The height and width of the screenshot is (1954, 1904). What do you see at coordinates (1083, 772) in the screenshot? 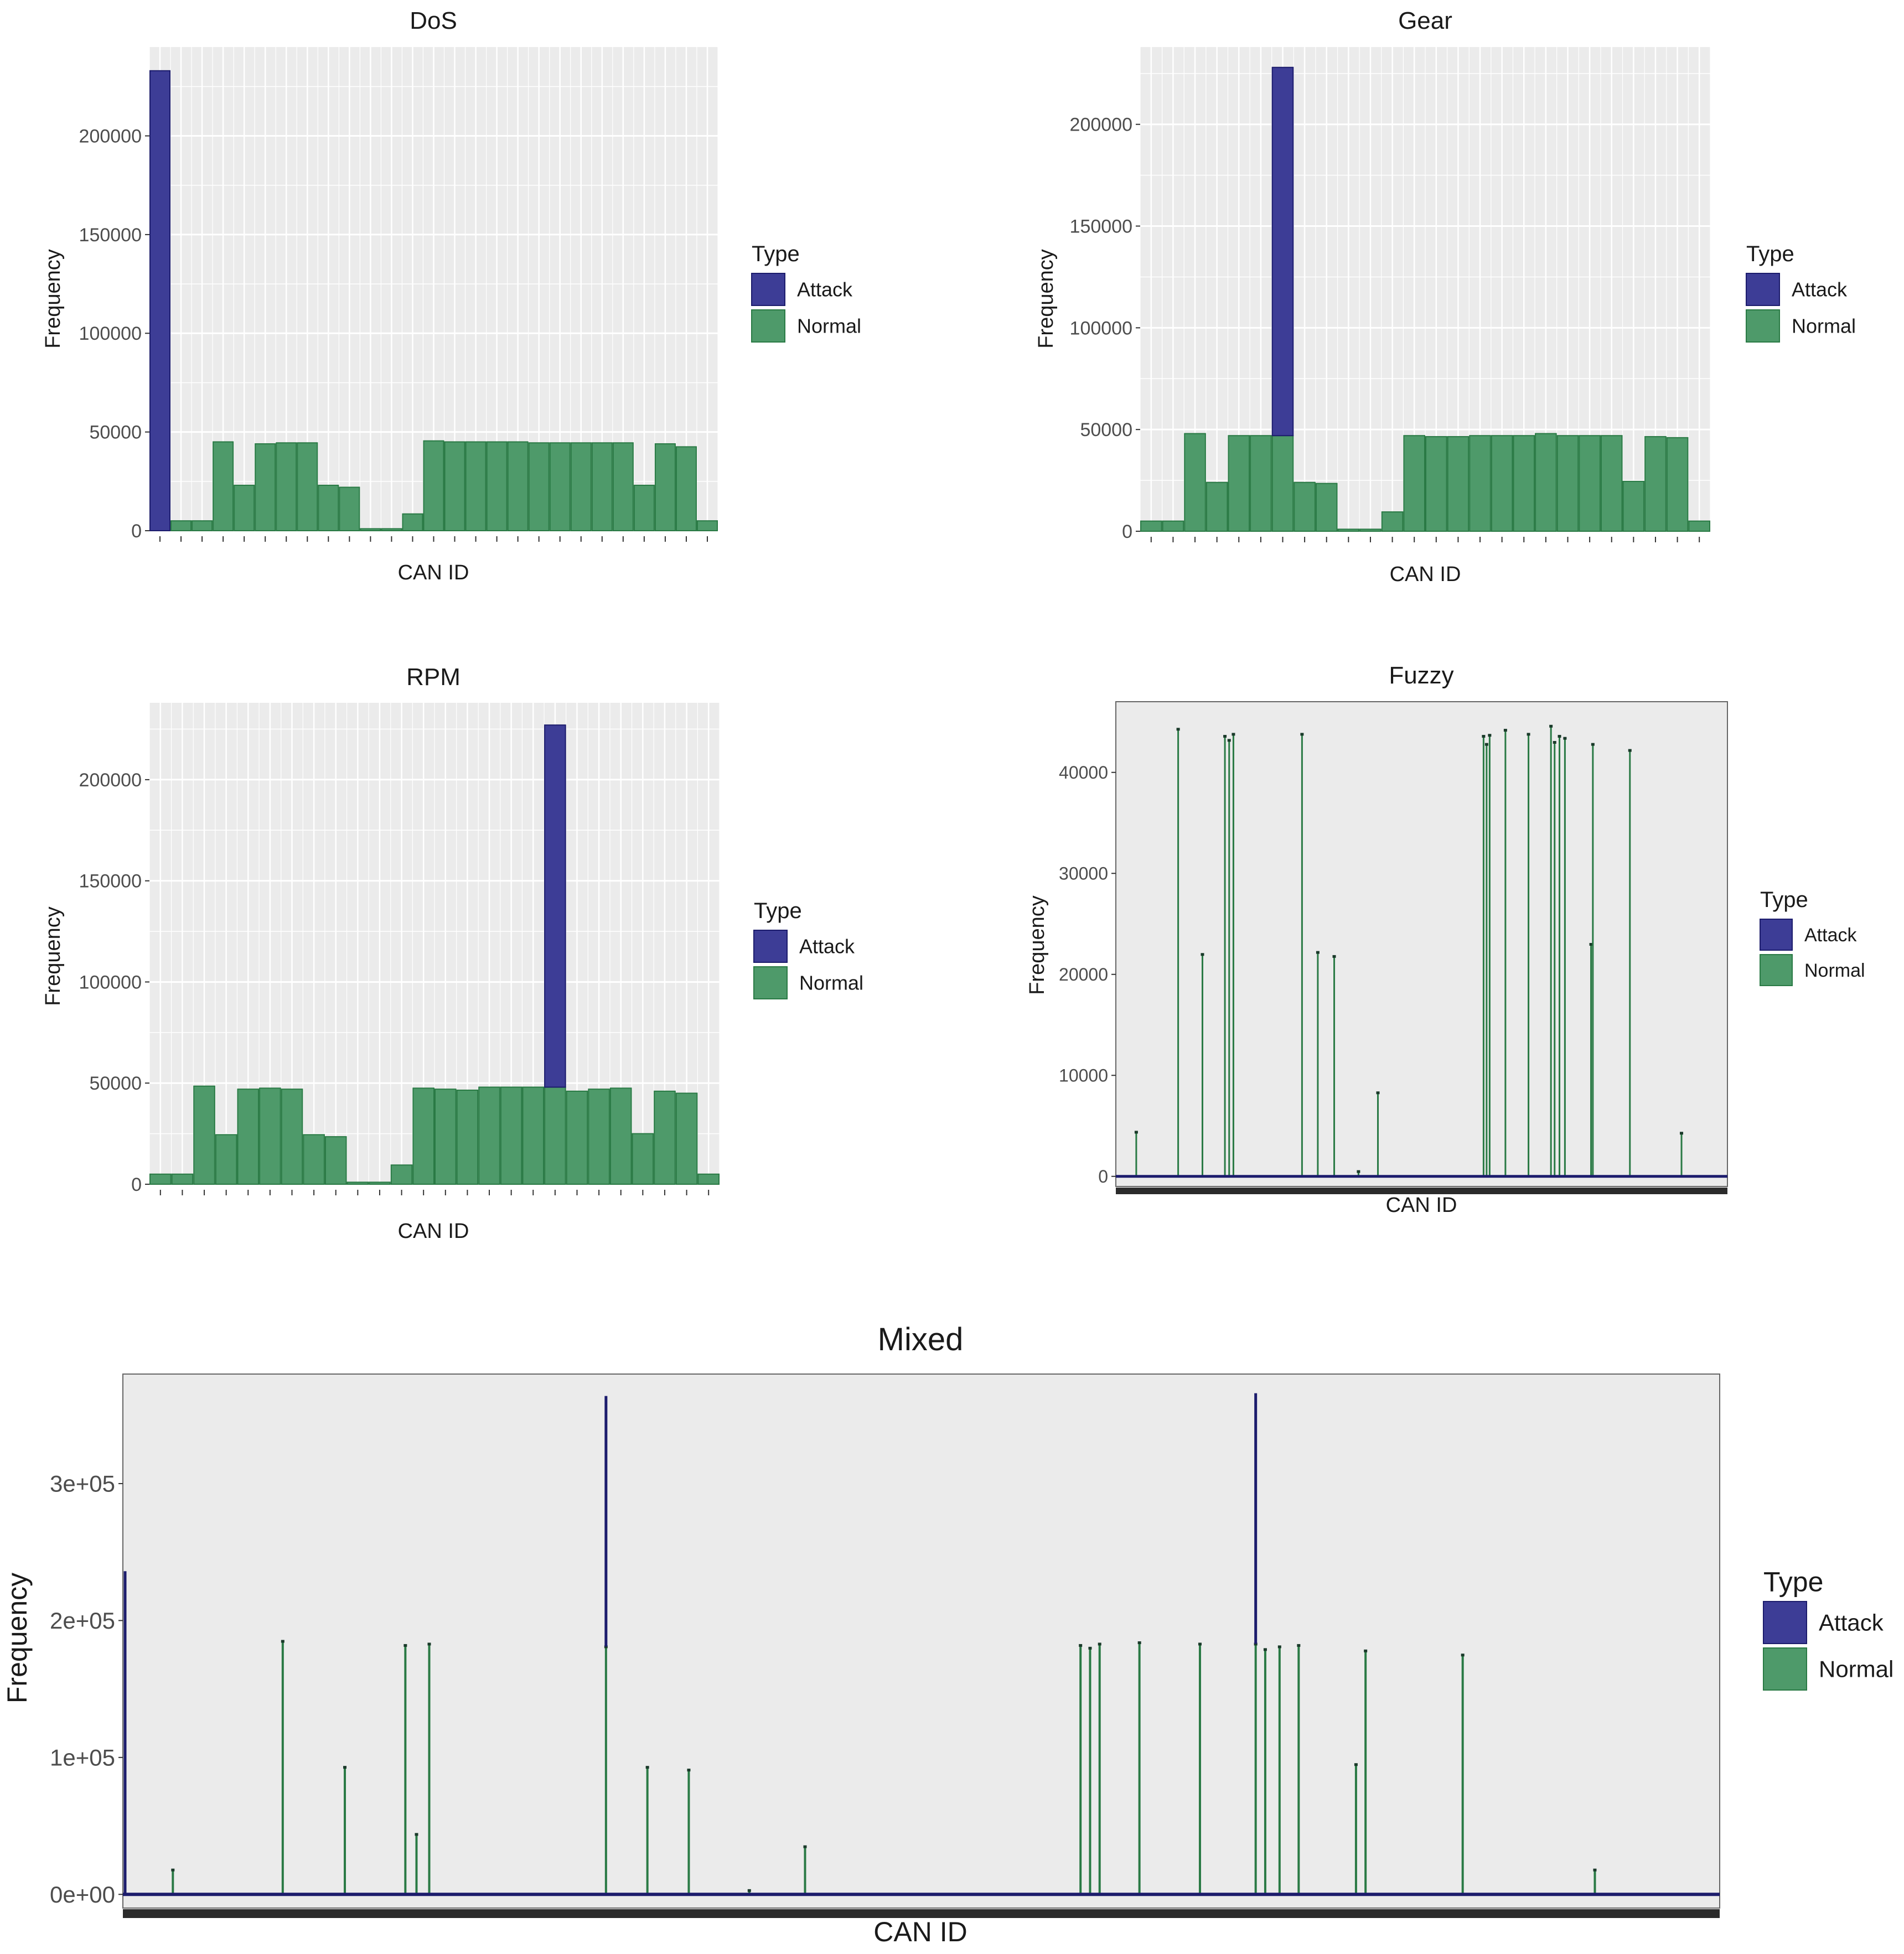
I see `y-tick-label: 40000` at bounding box center [1083, 772].